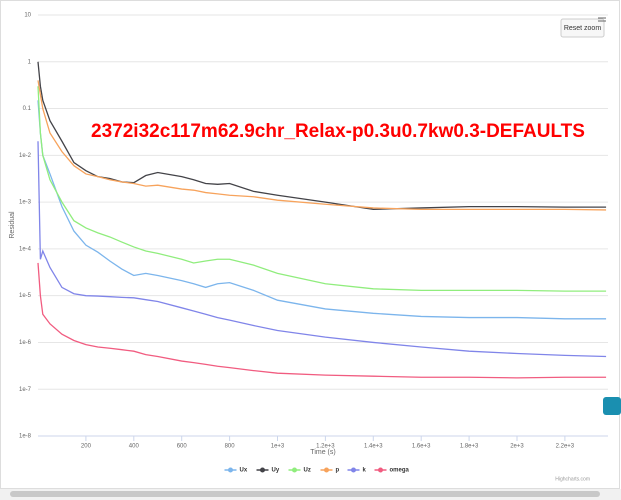 This screenshot has width=621, height=500. What do you see at coordinates (322, 452) in the screenshot?
I see `x-axis-label: Time (s)` at bounding box center [322, 452].